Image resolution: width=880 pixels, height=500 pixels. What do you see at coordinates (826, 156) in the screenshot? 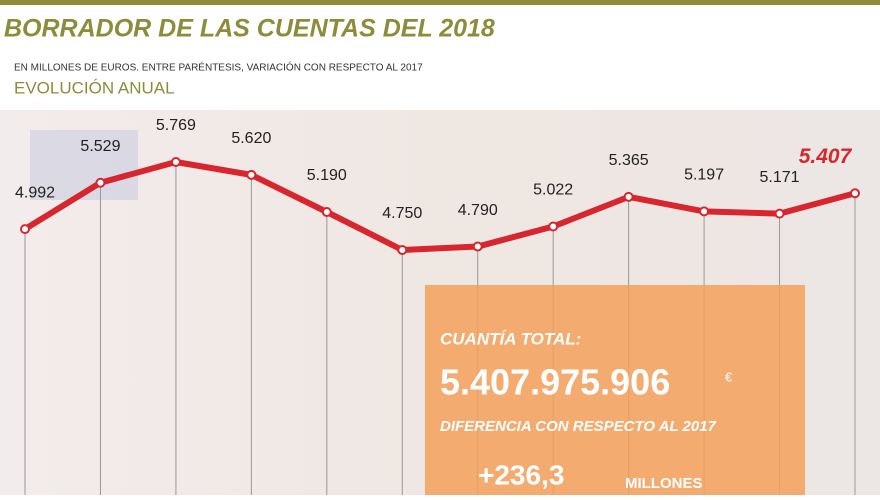
I see `data-label: 5.407` at bounding box center [826, 156].